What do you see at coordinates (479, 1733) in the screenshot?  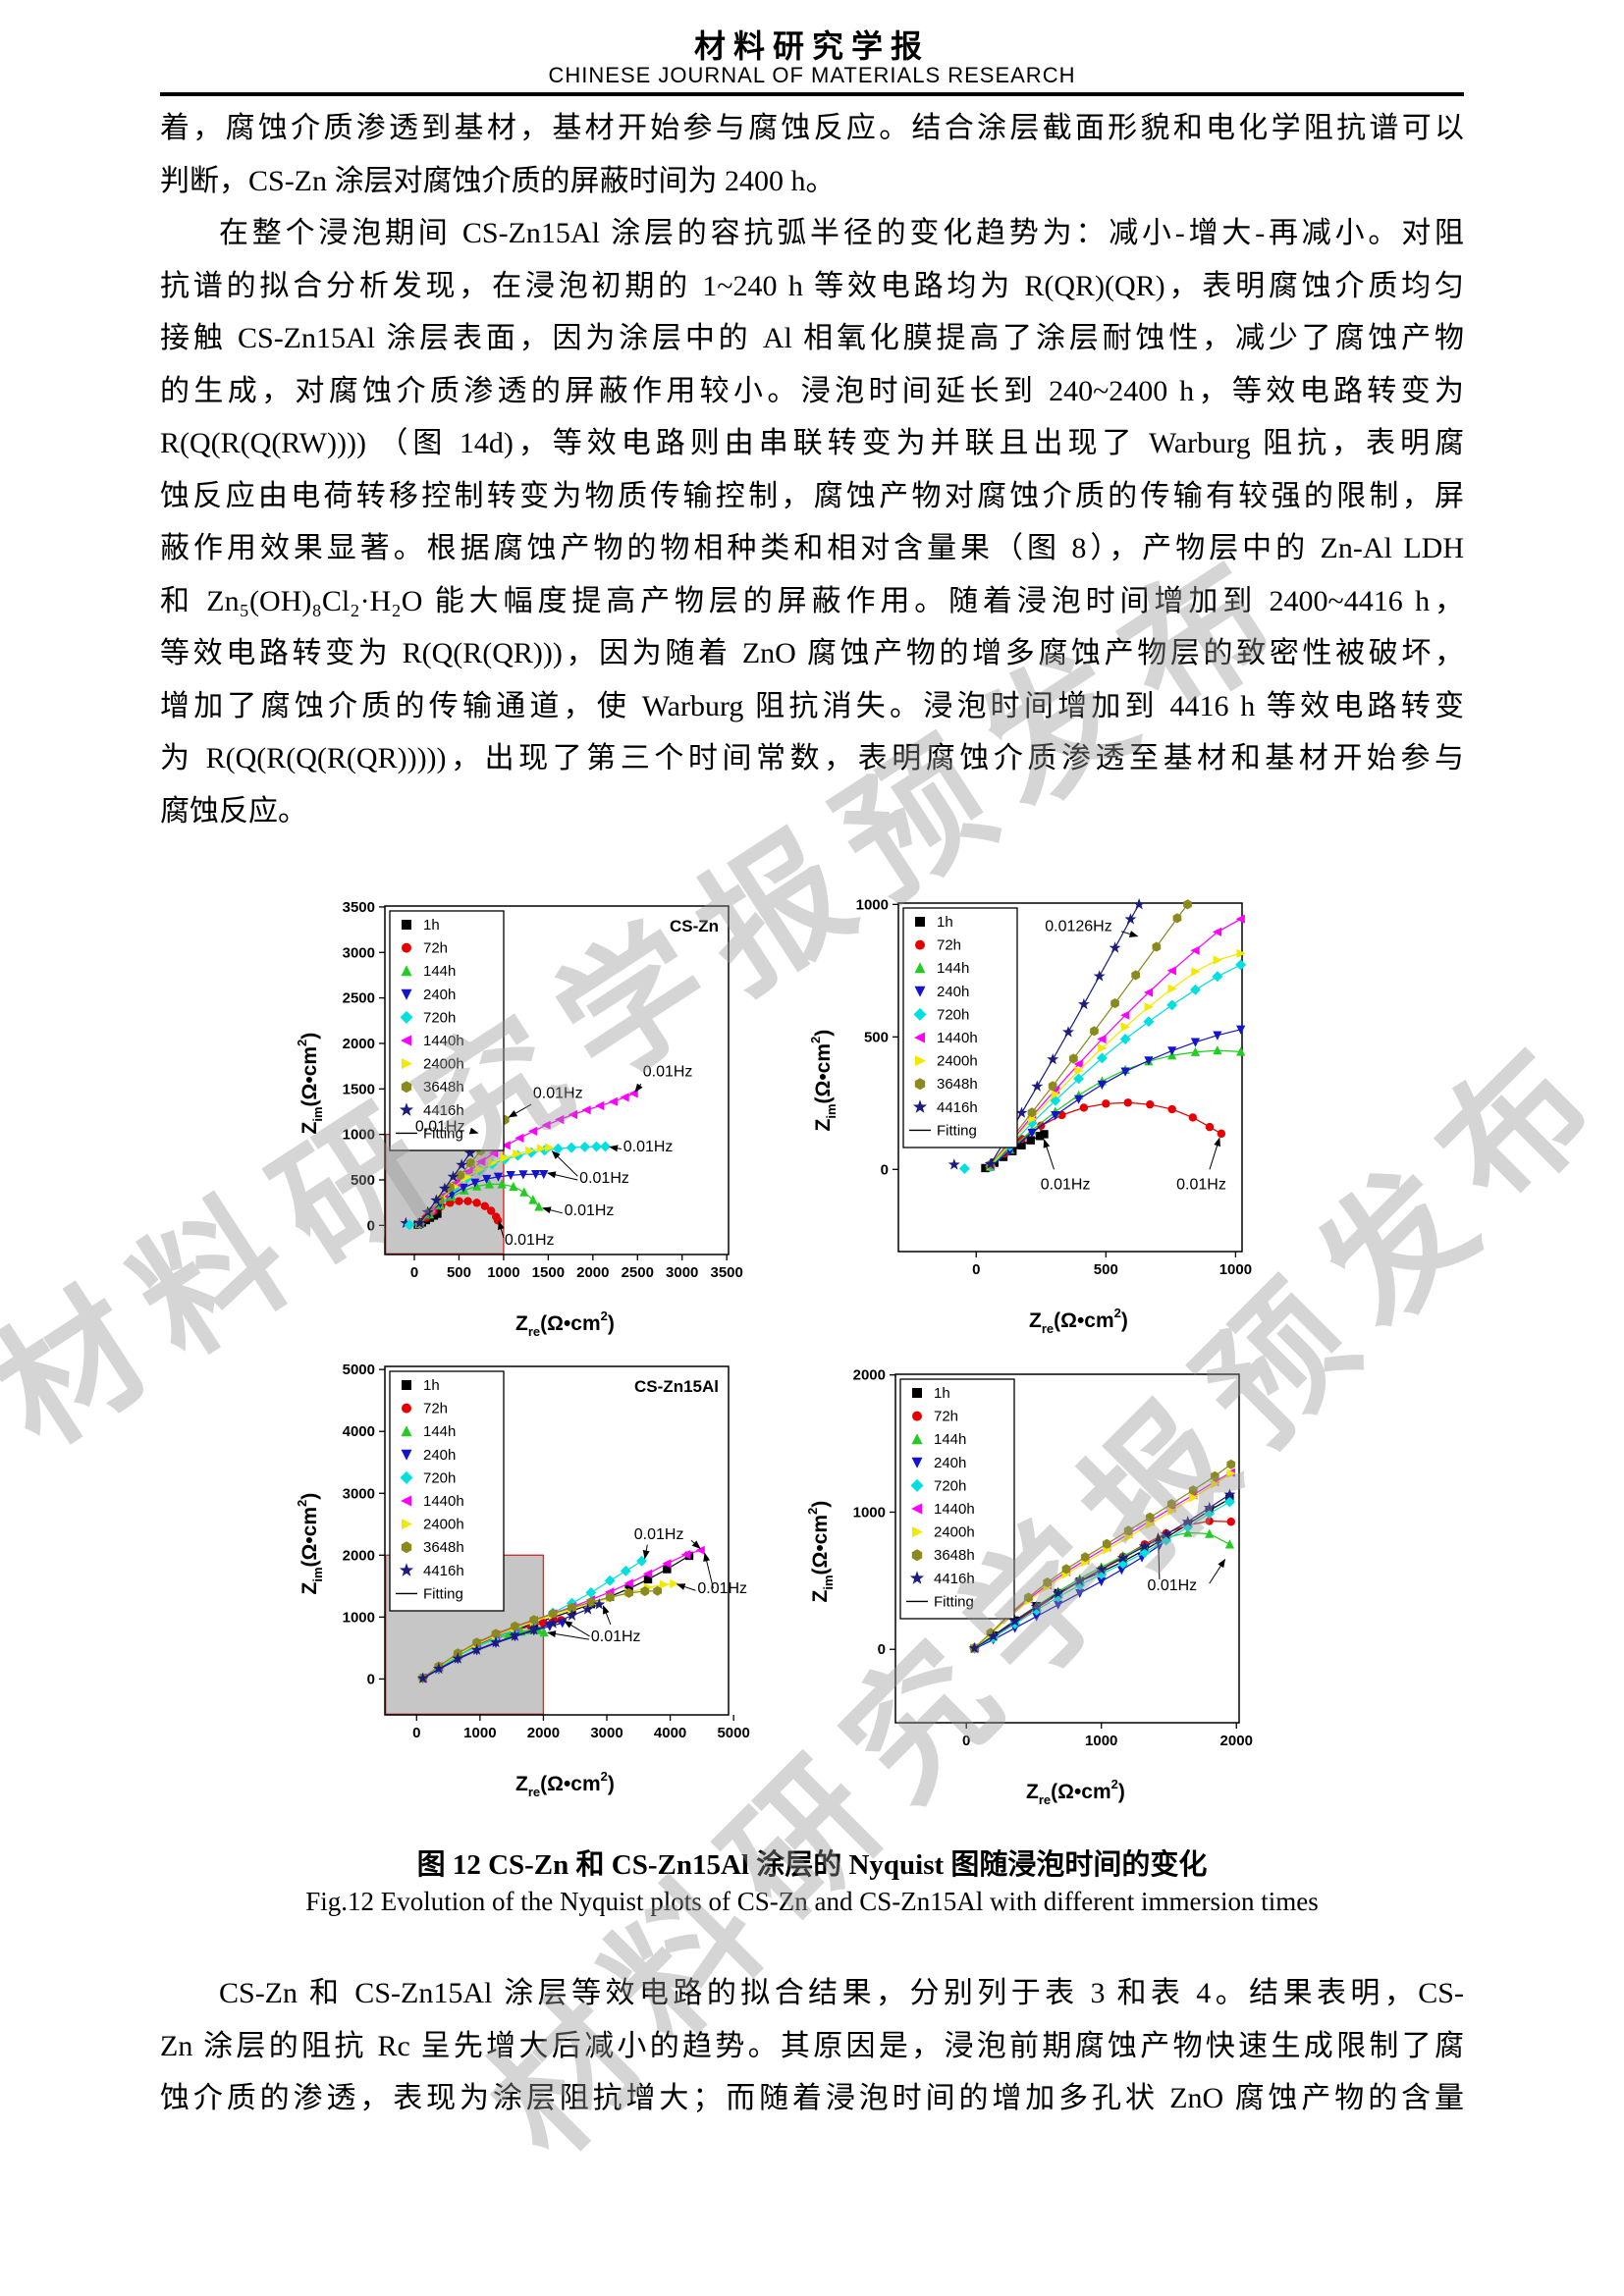 I see `x-tick-label: 1000` at bounding box center [479, 1733].